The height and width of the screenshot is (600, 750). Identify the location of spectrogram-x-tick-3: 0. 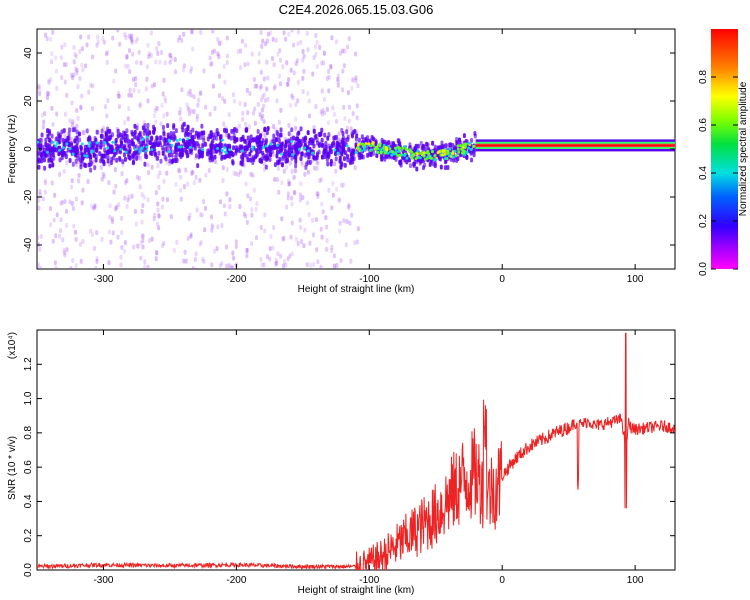
(502, 279).